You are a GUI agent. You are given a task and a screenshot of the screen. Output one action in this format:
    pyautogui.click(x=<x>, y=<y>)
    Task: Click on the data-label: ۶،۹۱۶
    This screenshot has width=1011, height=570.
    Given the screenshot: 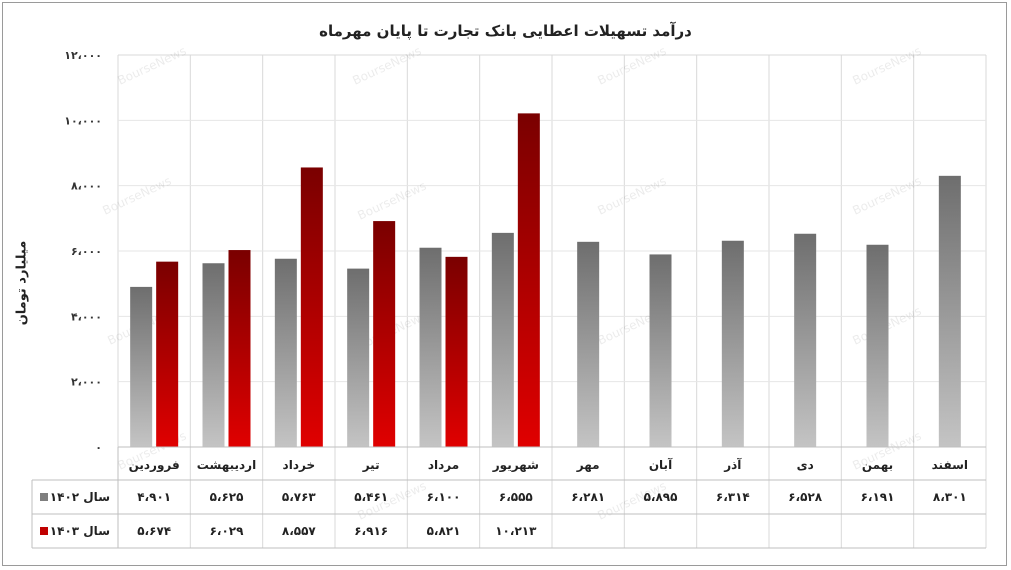 What is the action you would take?
    pyautogui.click(x=371, y=531)
    